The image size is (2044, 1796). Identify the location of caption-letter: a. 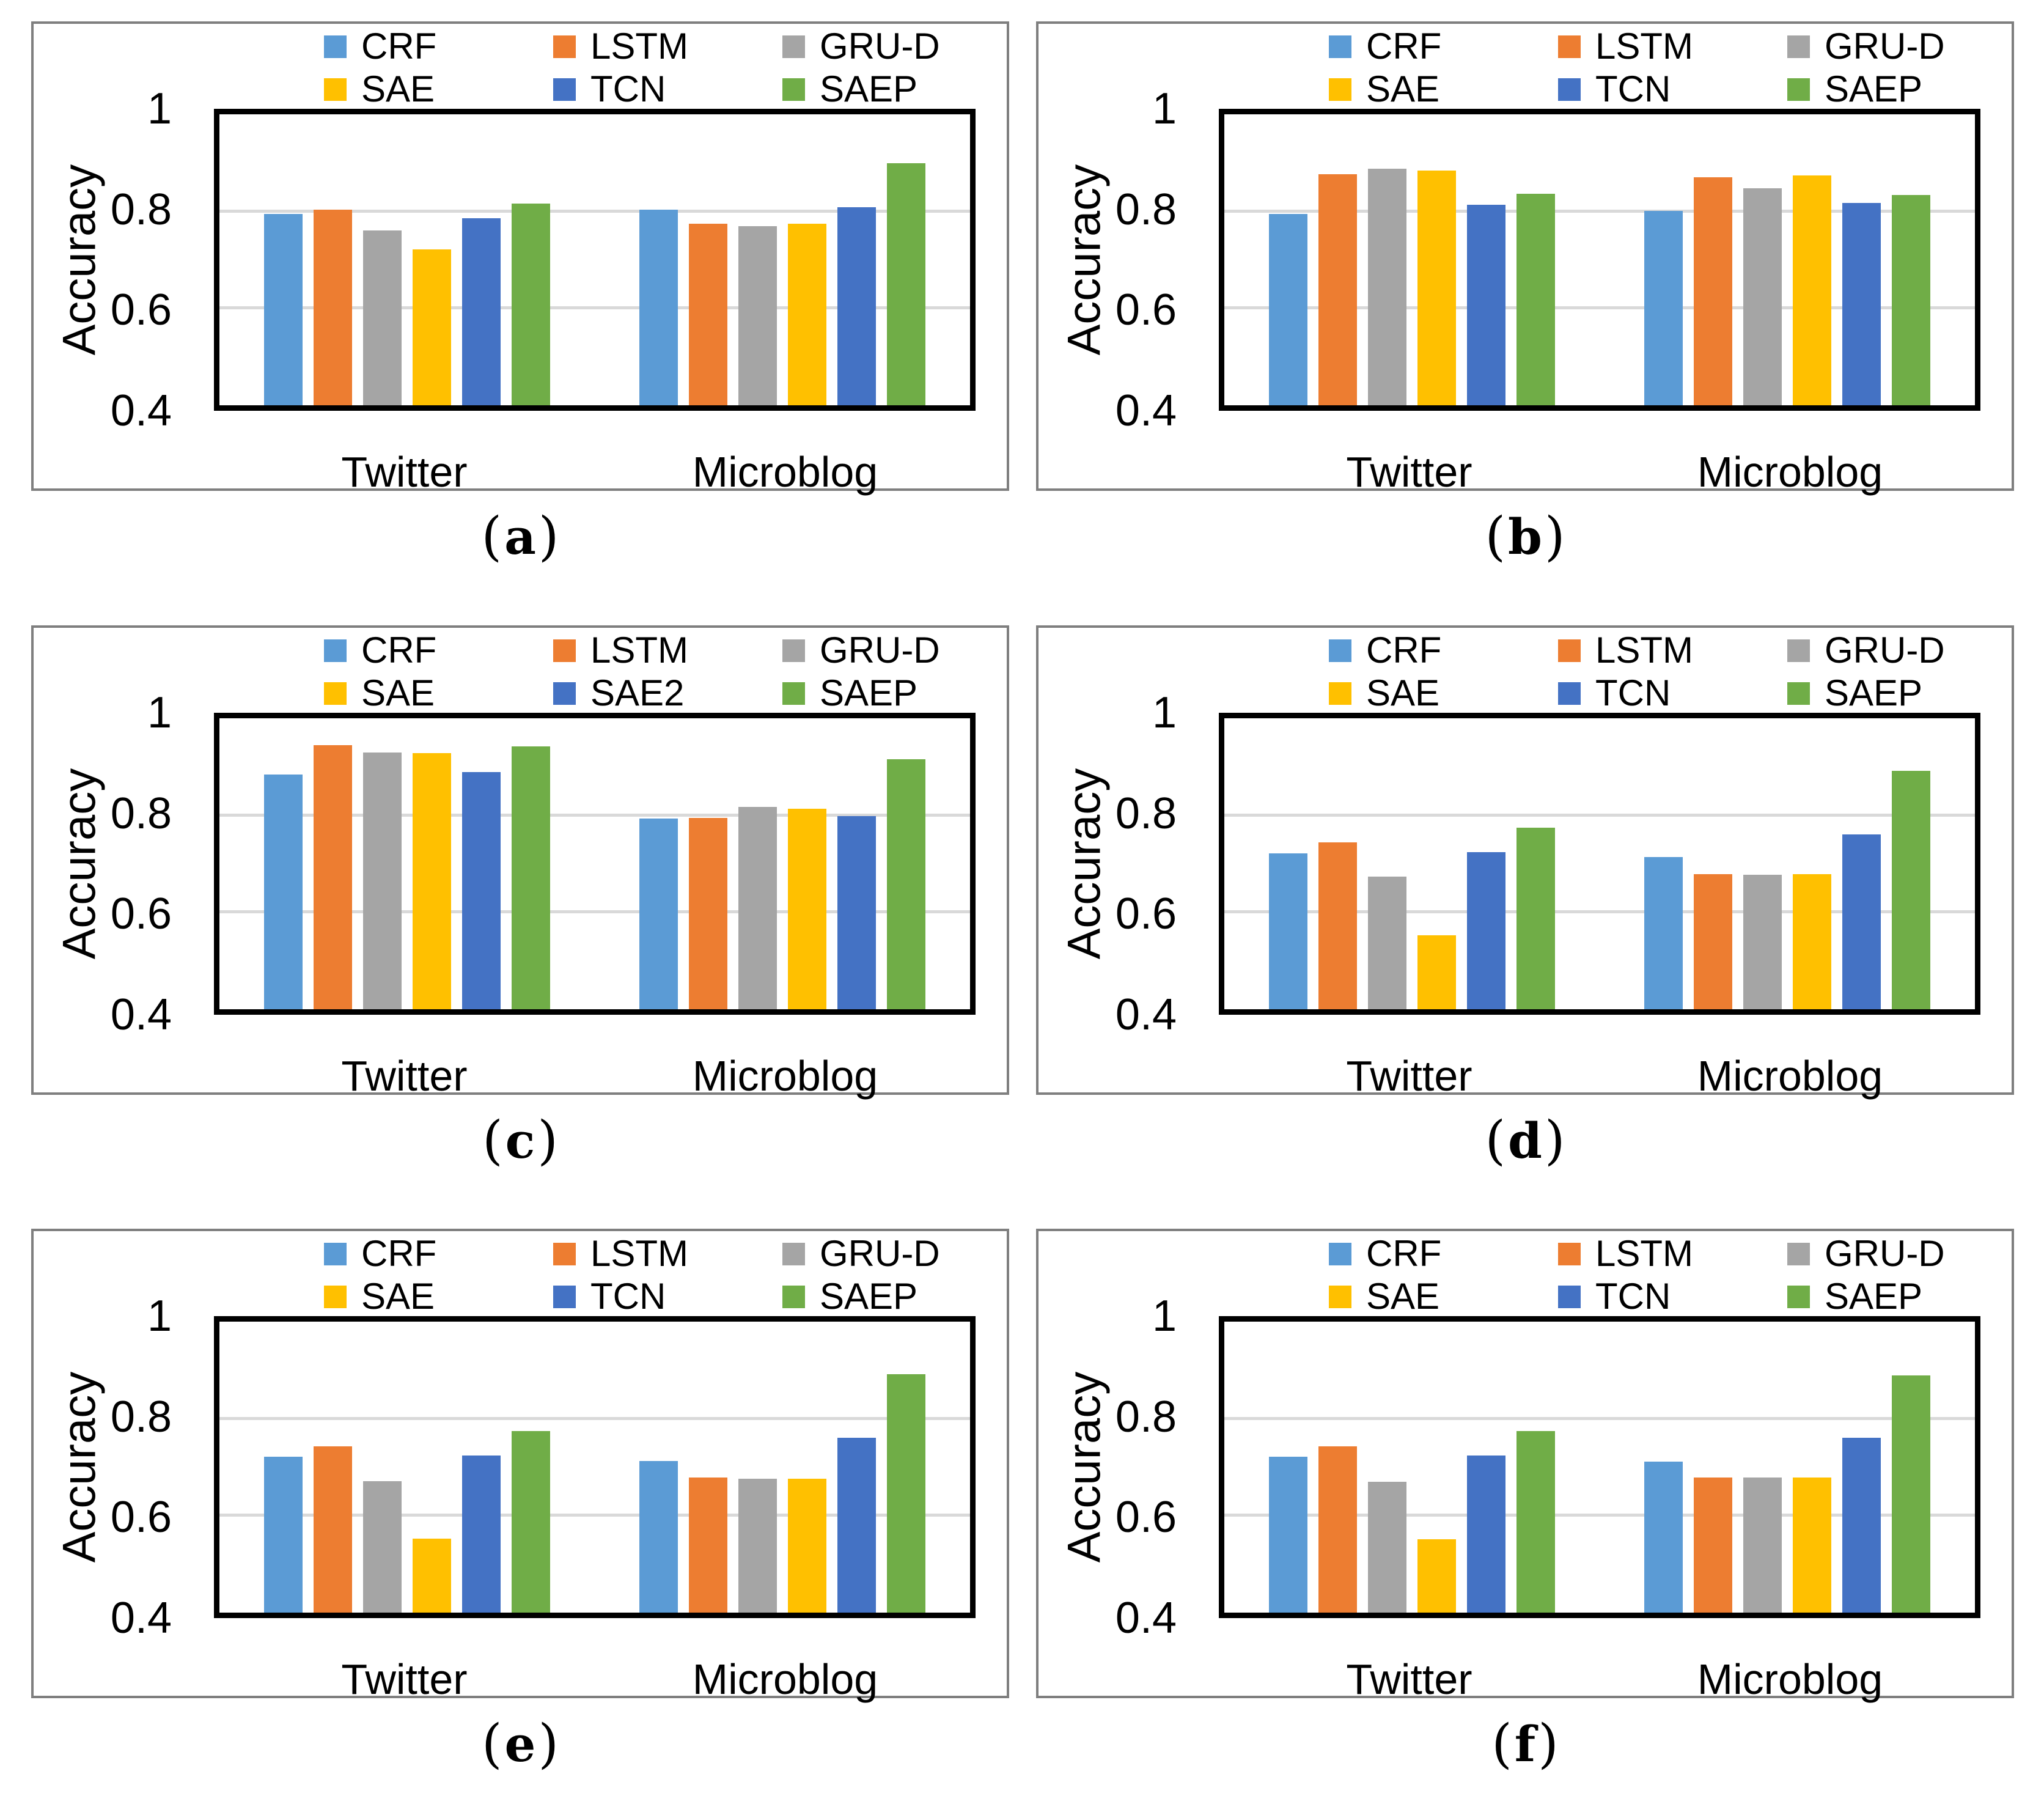
(520, 536).